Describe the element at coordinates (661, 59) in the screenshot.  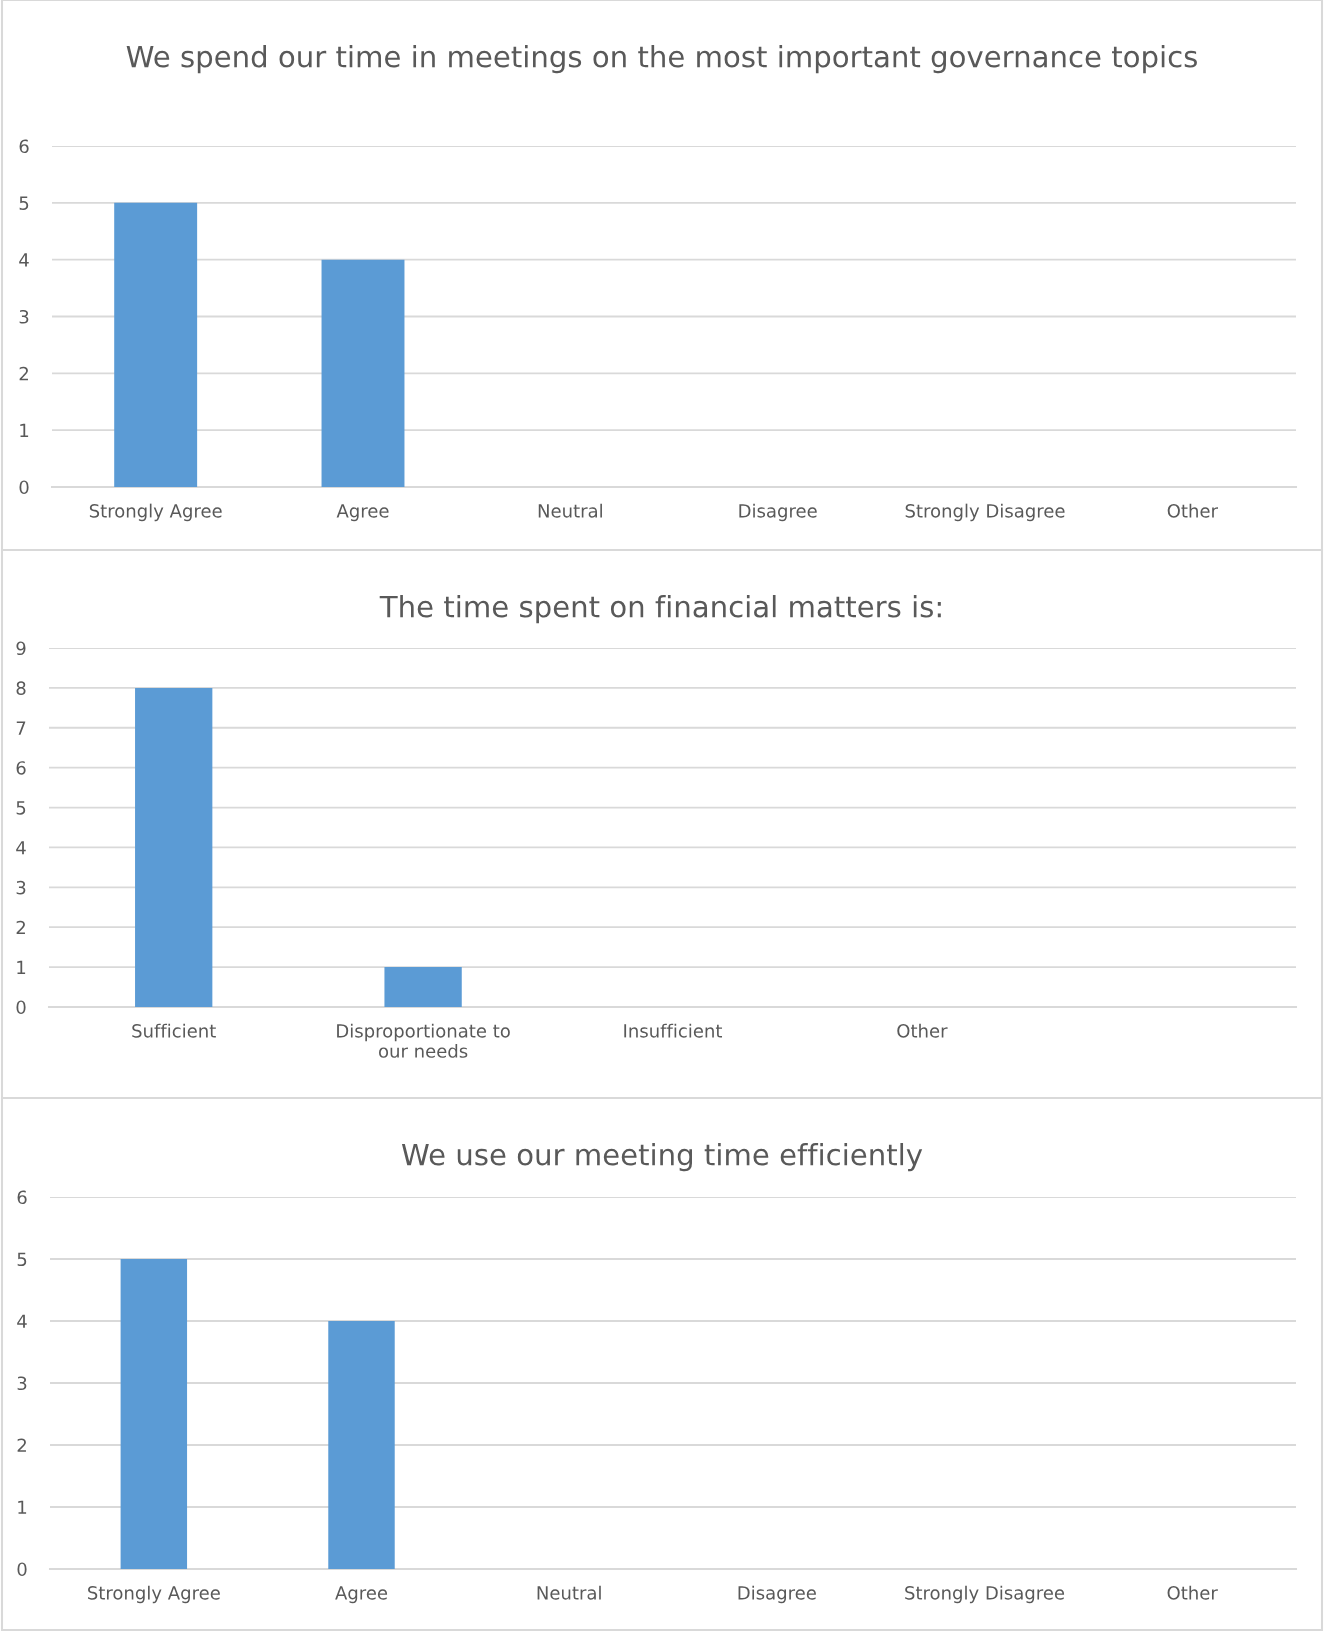
I see `chart-title: We spend our time in meetings on the most important governance topics` at that location.